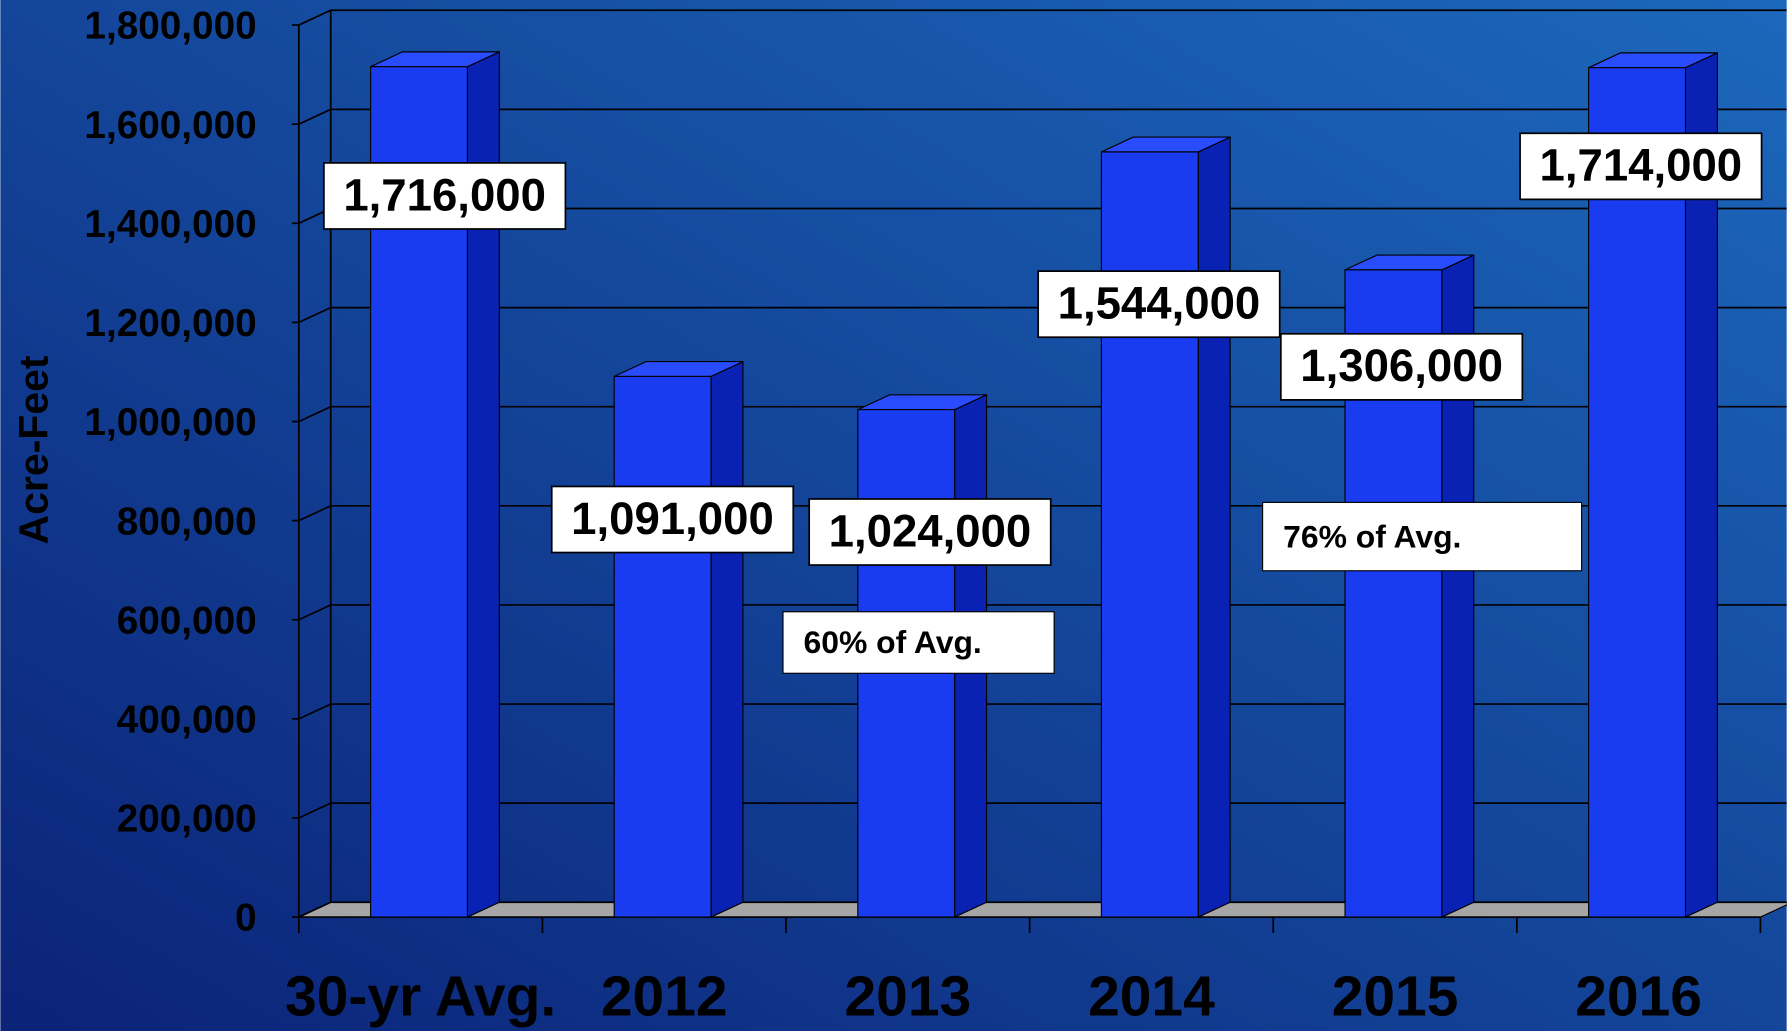 This screenshot has width=1787, height=1031. What do you see at coordinates (1395, 996) in the screenshot?
I see `x-tick-label: 2015` at bounding box center [1395, 996].